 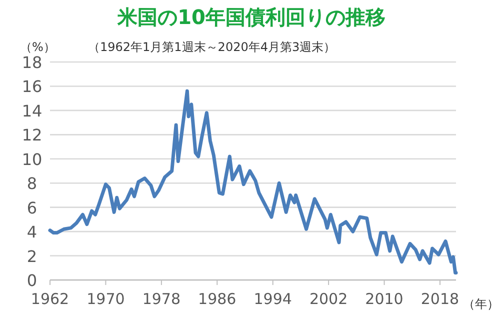 What do you see at coordinates (32, 232) in the screenshot?
I see `y-tick-label: 4` at bounding box center [32, 232].